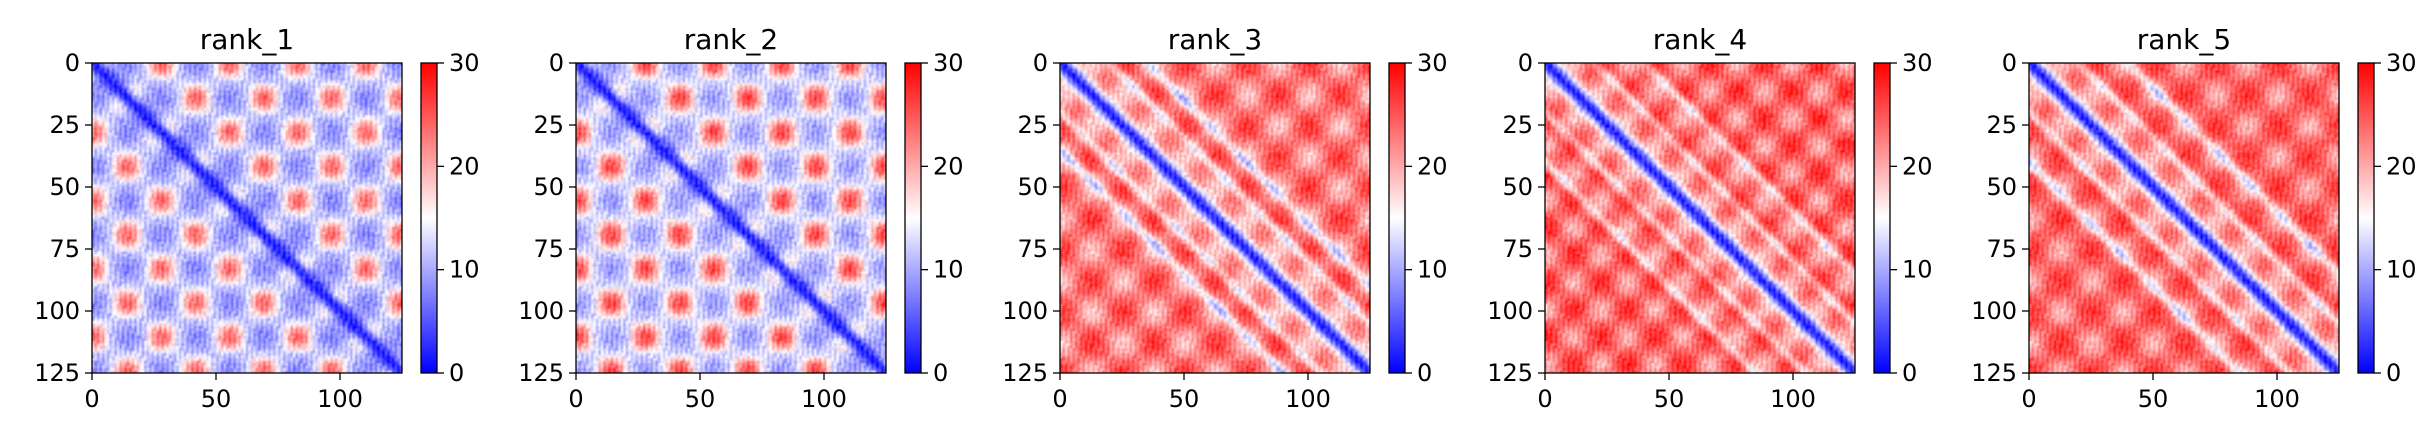  I want to click on panel-title: rank_5, so click(2184, 39).